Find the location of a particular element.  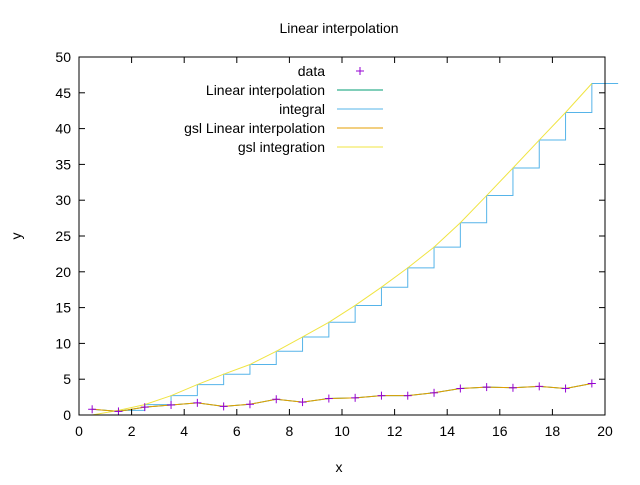

x-tick-label: 14 is located at coordinates (447, 431).